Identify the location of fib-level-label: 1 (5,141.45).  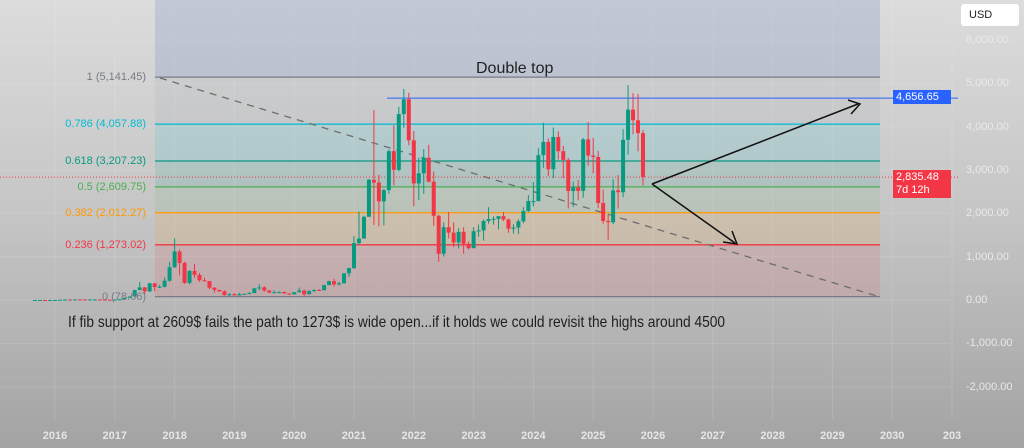
(116, 77).